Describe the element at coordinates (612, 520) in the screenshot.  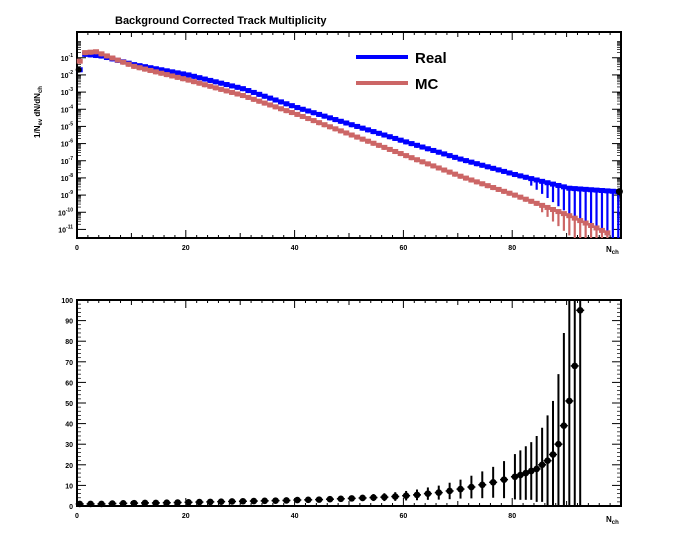
I see `bottom-x-axis-label: Nch` at that location.